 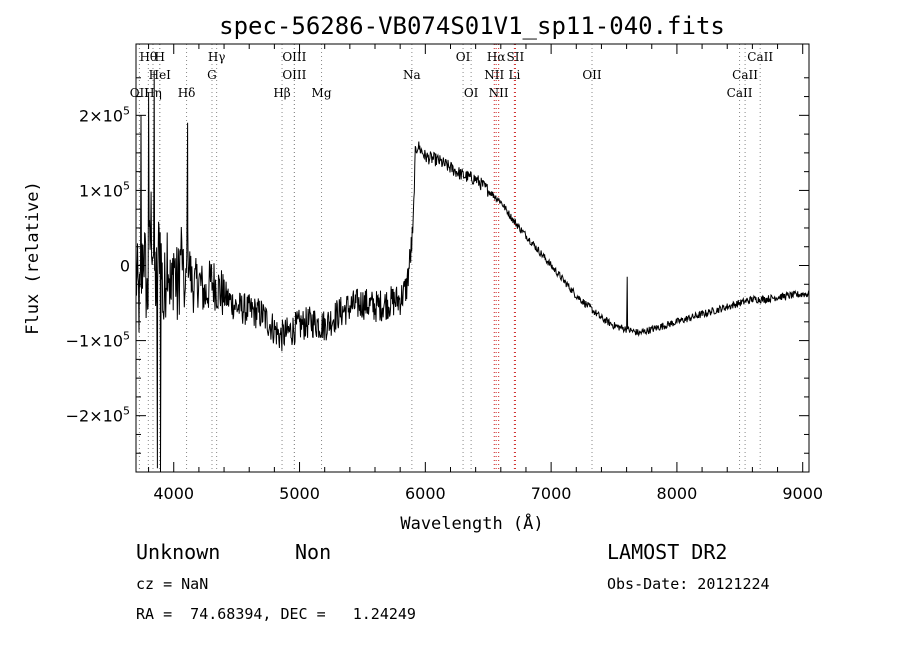 I want to click on x-axis-label: Wavelength (Å), so click(x=471, y=523).